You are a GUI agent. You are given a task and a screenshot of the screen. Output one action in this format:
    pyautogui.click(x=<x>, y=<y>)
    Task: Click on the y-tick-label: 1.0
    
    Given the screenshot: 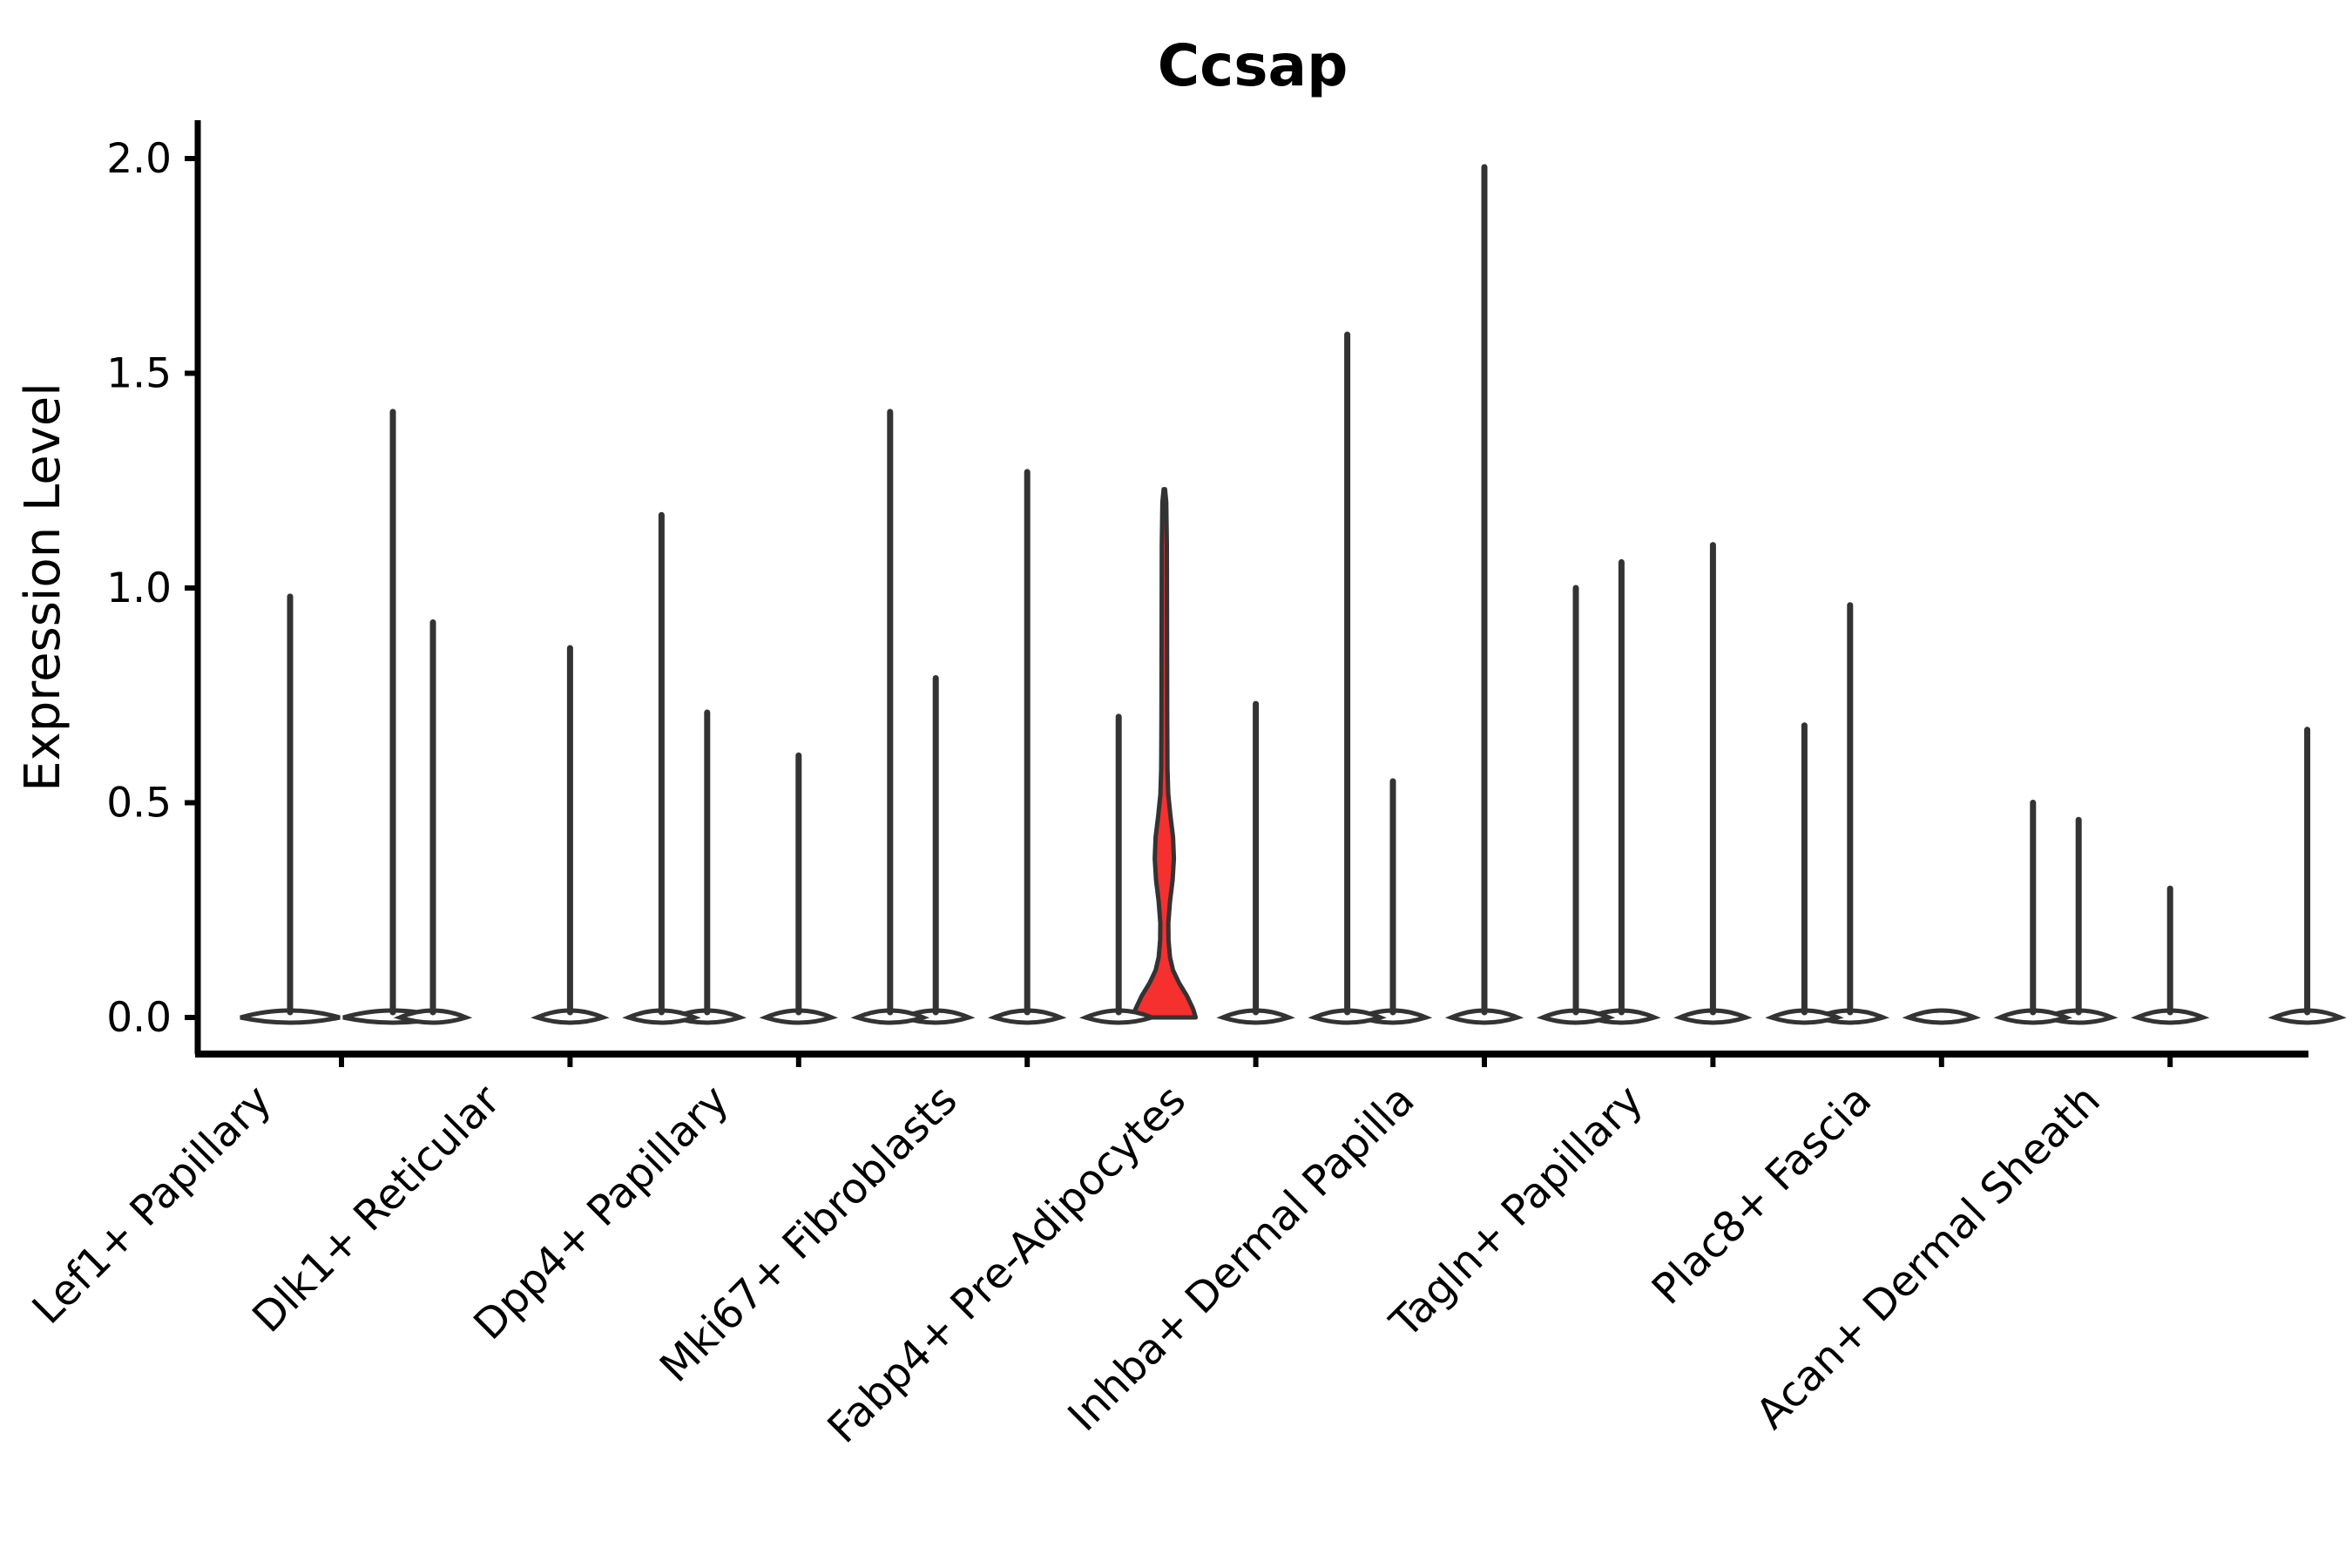 What is the action you would take?
    pyautogui.click(x=139, y=588)
    